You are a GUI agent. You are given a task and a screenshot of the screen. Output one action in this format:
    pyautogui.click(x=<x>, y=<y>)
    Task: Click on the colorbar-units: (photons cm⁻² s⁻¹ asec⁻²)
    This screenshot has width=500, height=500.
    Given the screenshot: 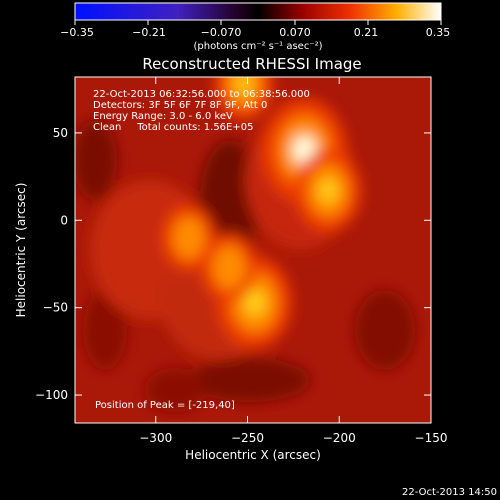 What is the action you would take?
    pyautogui.click(x=257, y=46)
    